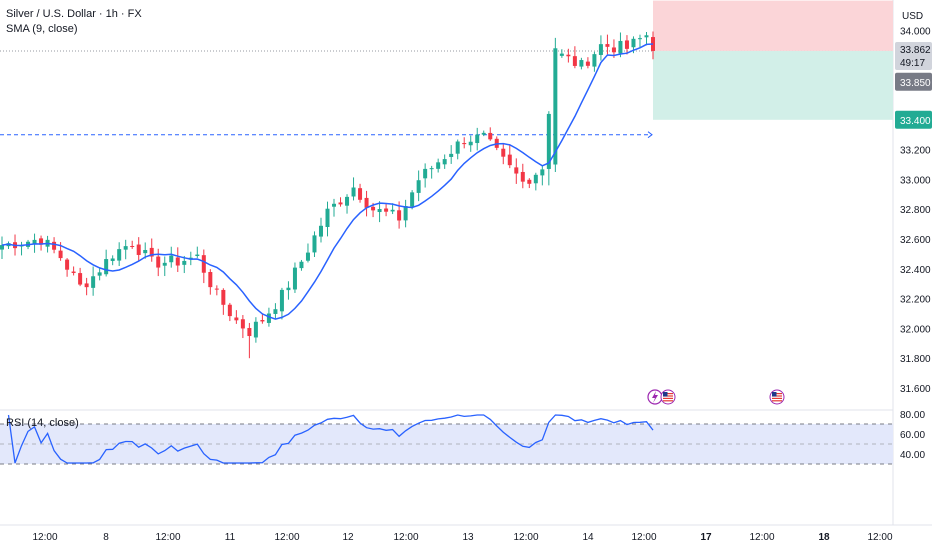 This screenshot has width=932, height=555. Describe the element at coordinates (773, 25) in the screenshot. I see `stop-loss-zone` at that location.